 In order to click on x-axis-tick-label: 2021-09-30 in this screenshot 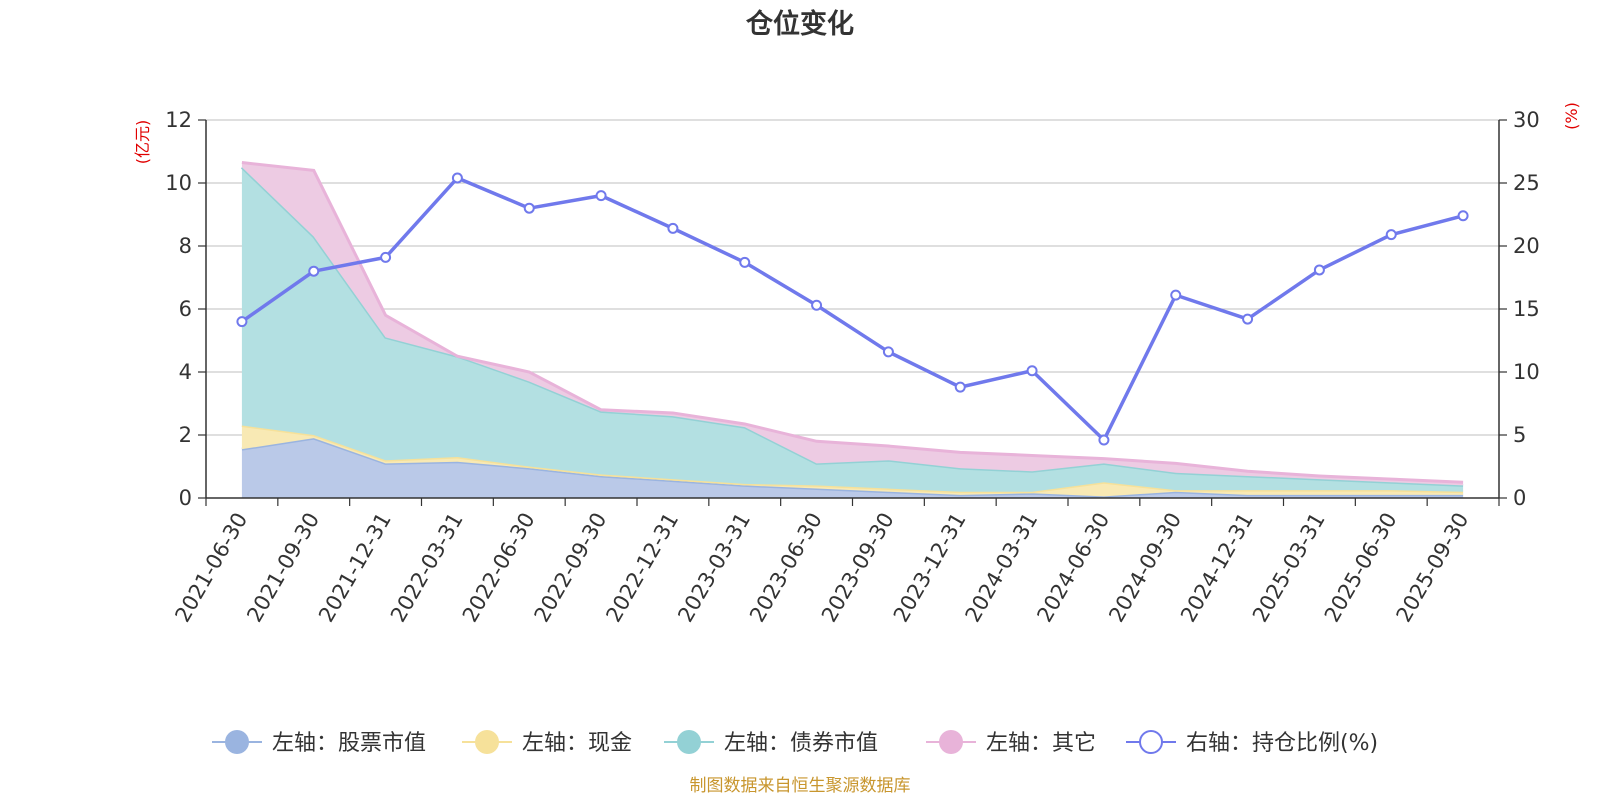, I will do `click(283, 568)`.